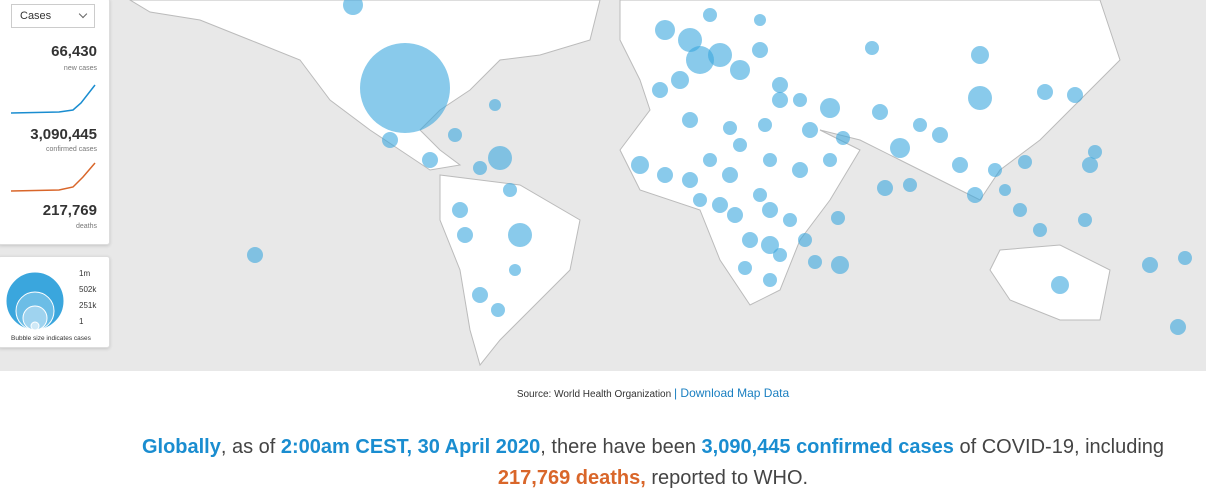  Describe the element at coordinates (86, 226) in the screenshot. I see `stat-label: deaths` at that location.